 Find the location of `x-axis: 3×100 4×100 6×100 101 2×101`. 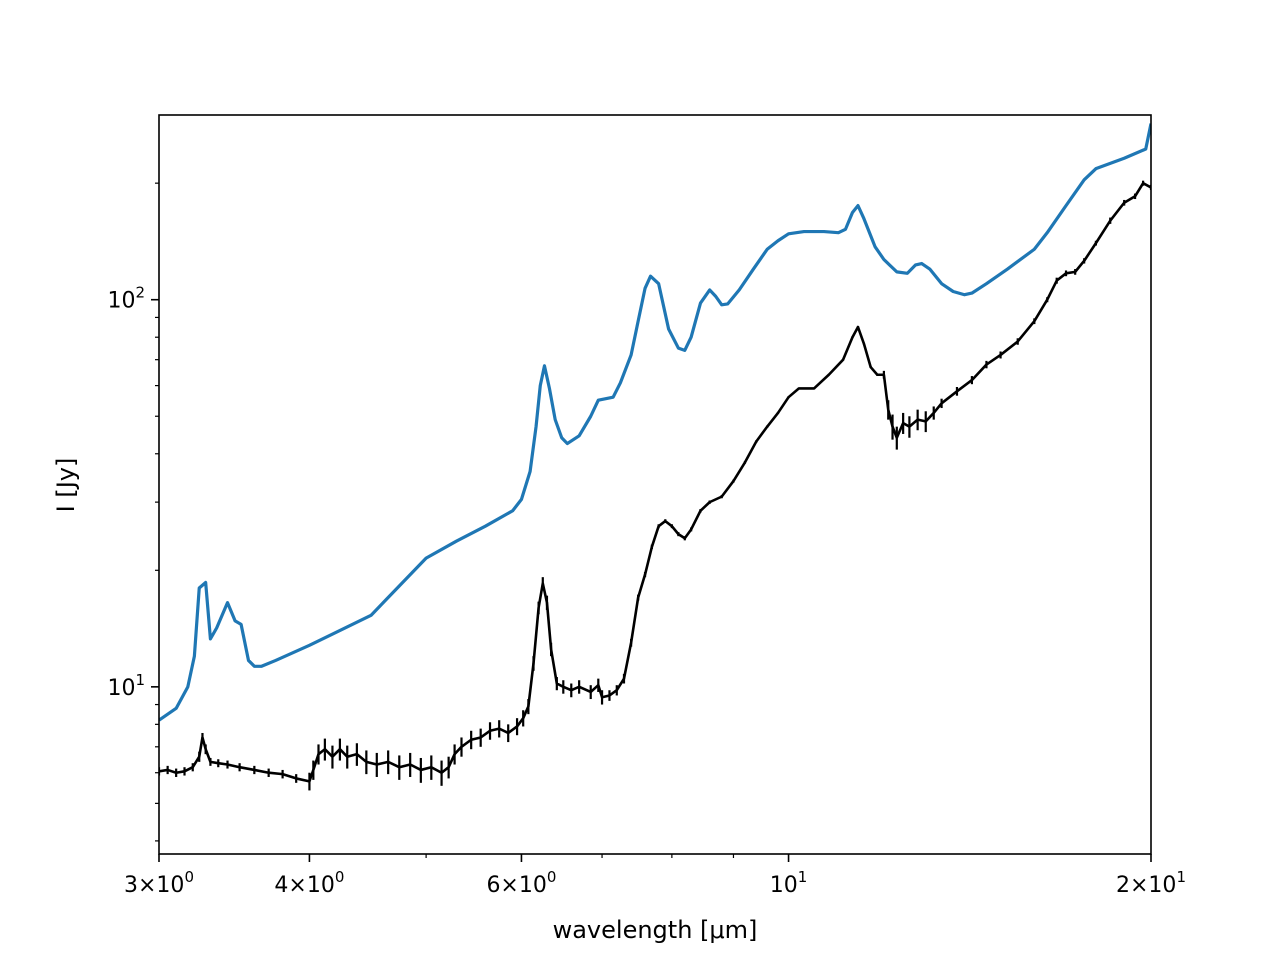

x-axis: 3×100 4×100 6×100 101 2×101 is located at coordinates (655, 876).